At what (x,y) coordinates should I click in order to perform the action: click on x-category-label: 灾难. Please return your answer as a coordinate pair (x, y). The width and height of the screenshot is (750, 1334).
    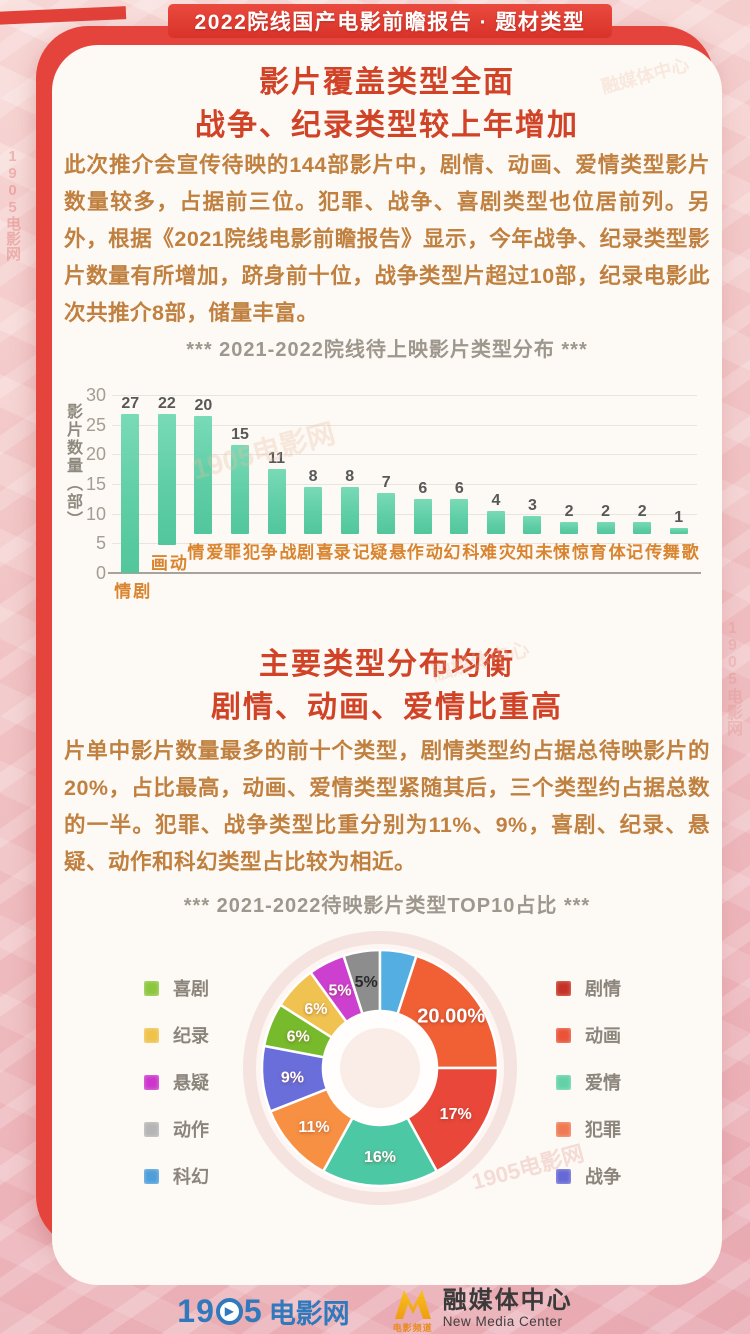
    Looking at the image, I should click on (495, 553).